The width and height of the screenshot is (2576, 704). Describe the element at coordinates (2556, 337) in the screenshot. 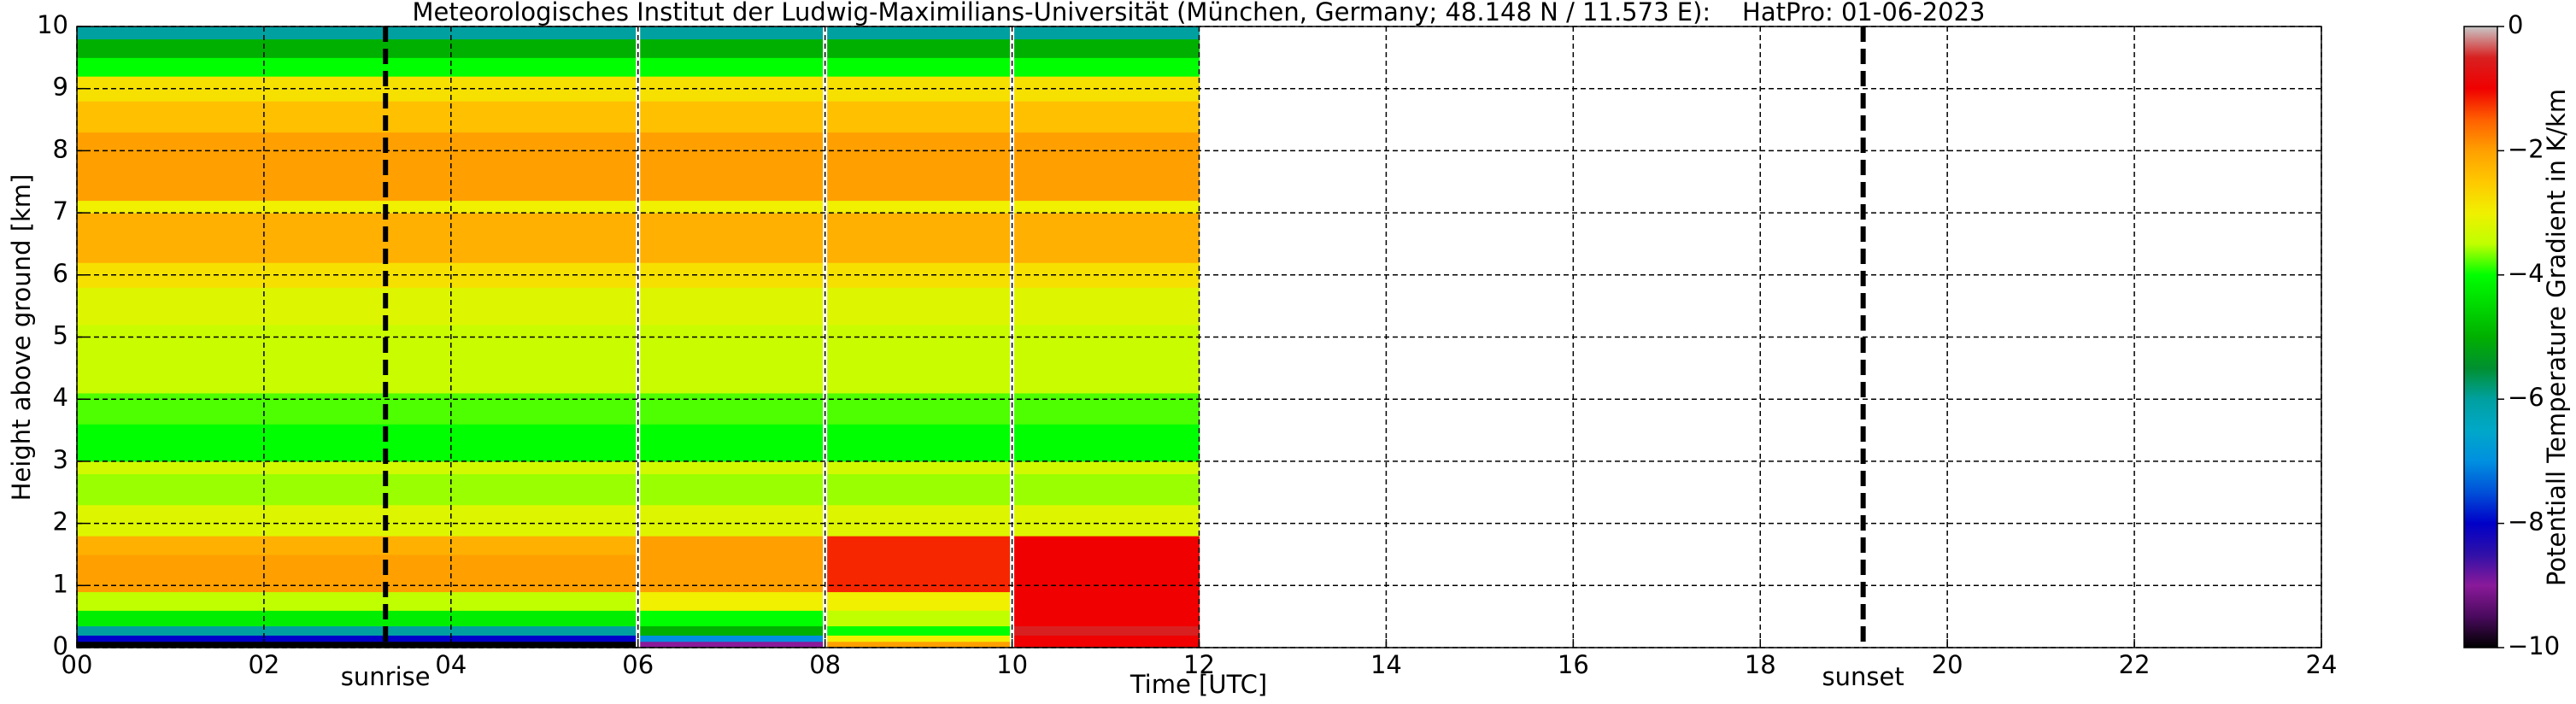

I see `colorbar-label: Potentiall Temperature Gradient in K/km` at that location.